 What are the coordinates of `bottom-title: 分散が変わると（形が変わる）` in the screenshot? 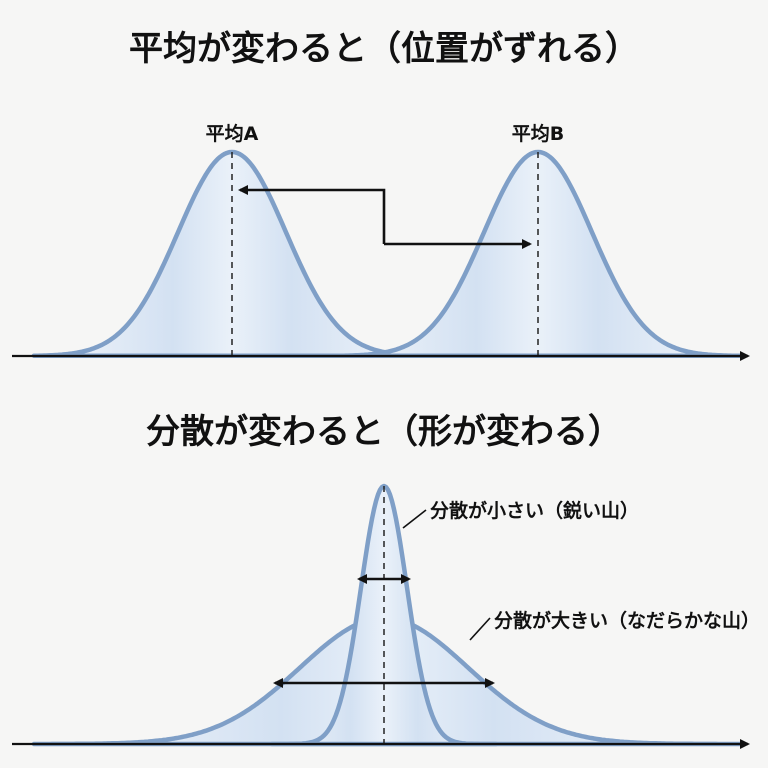 It's located at (384, 432).